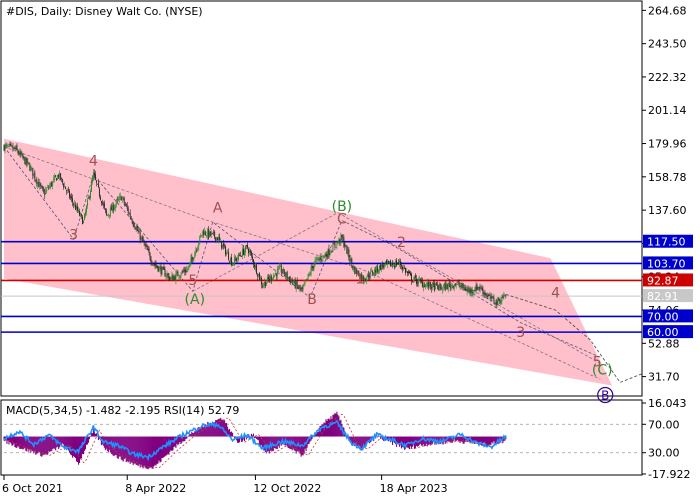  What do you see at coordinates (667, 77) in the screenshot?
I see `price-tick-label: 222.32` at bounding box center [667, 77].